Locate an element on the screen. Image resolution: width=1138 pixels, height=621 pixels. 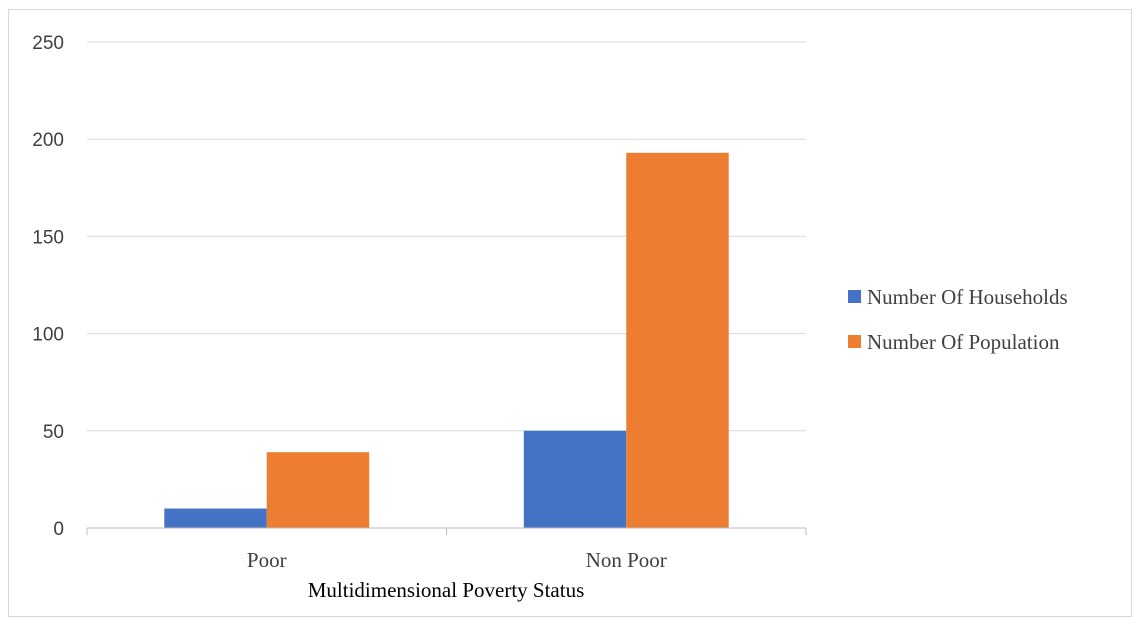
bar-number-of-households-poor is located at coordinates (215, 518).